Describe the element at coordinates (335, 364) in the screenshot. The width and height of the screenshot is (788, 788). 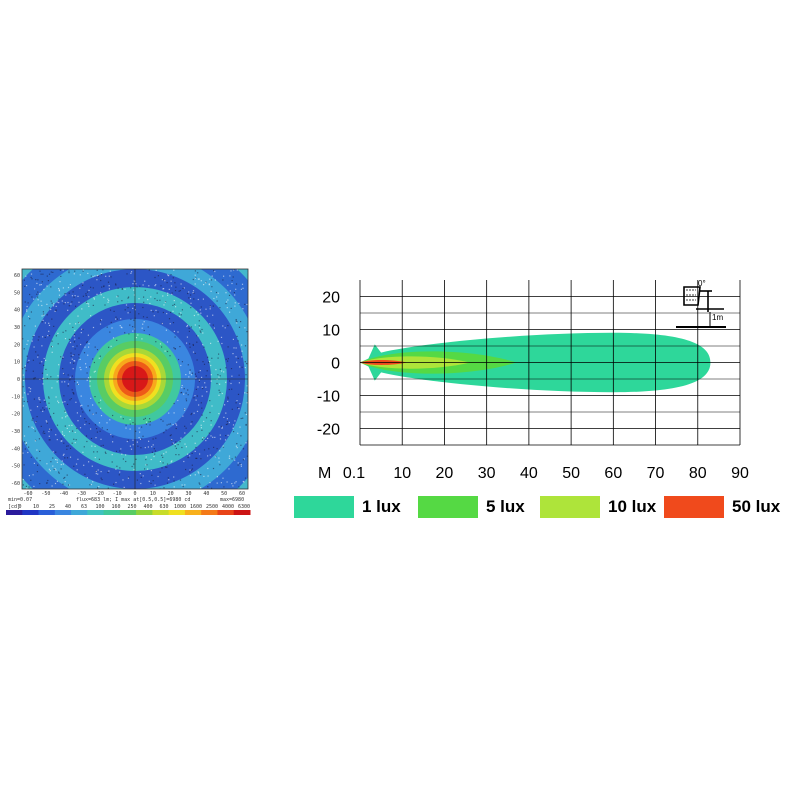
I see `y-tick-label: 0` at that location.